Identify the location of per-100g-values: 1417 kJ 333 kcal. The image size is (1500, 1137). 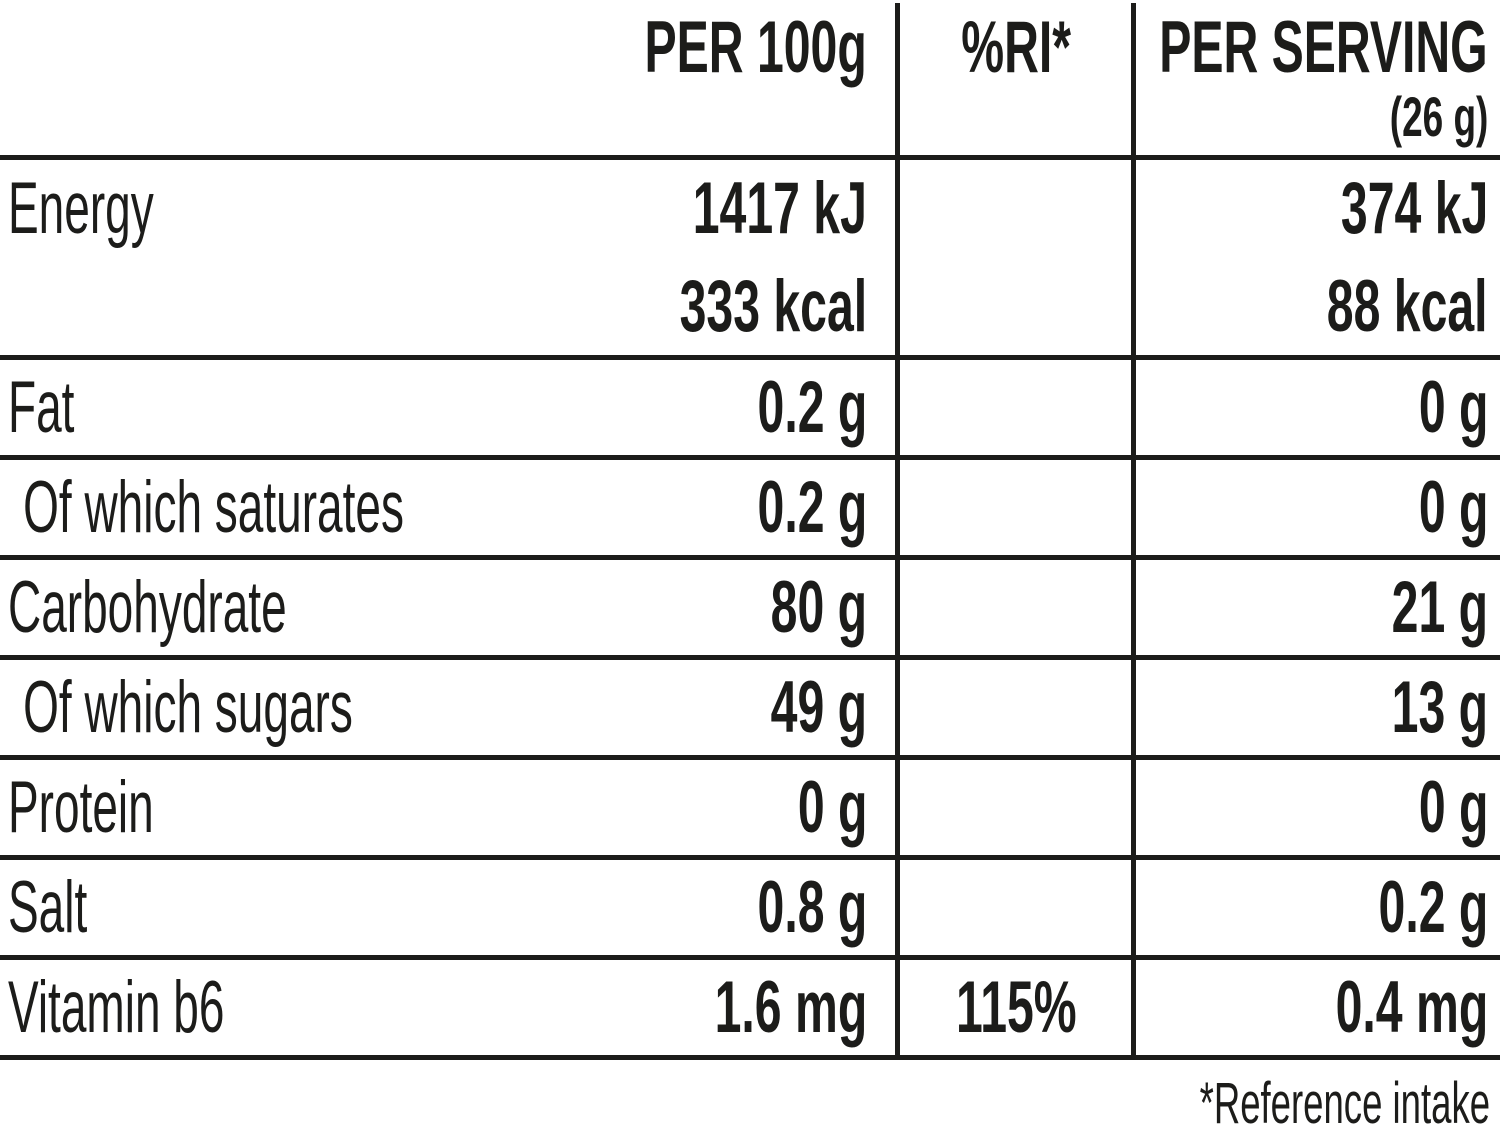
(725, 257).